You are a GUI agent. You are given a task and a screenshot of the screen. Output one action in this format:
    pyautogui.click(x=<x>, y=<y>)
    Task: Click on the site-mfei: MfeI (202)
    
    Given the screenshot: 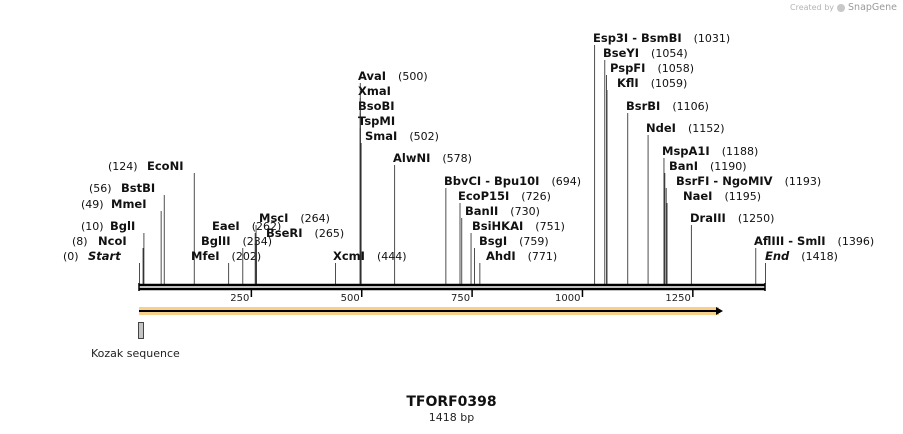 What is the action you would take?
    pyautogui.click(x=226, y=266)
    